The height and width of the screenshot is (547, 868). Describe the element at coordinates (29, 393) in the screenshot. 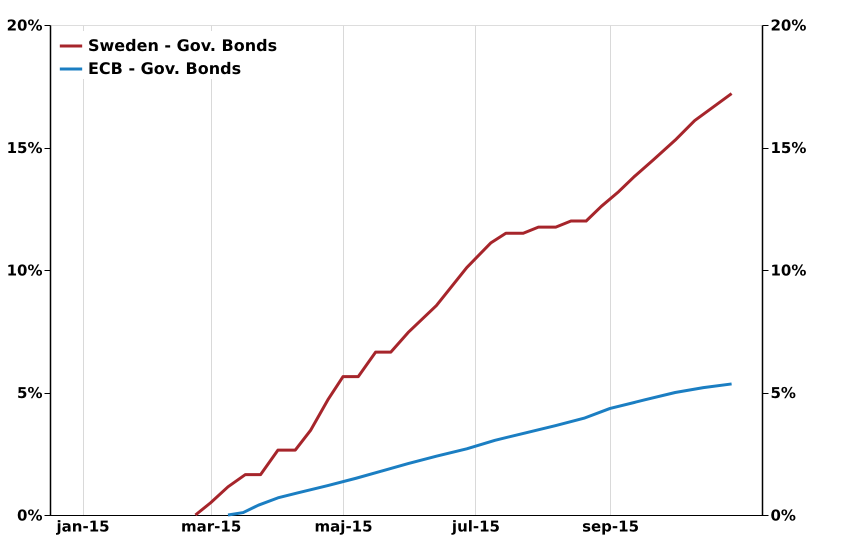

I see `y-tick-label: 5%` at that location.